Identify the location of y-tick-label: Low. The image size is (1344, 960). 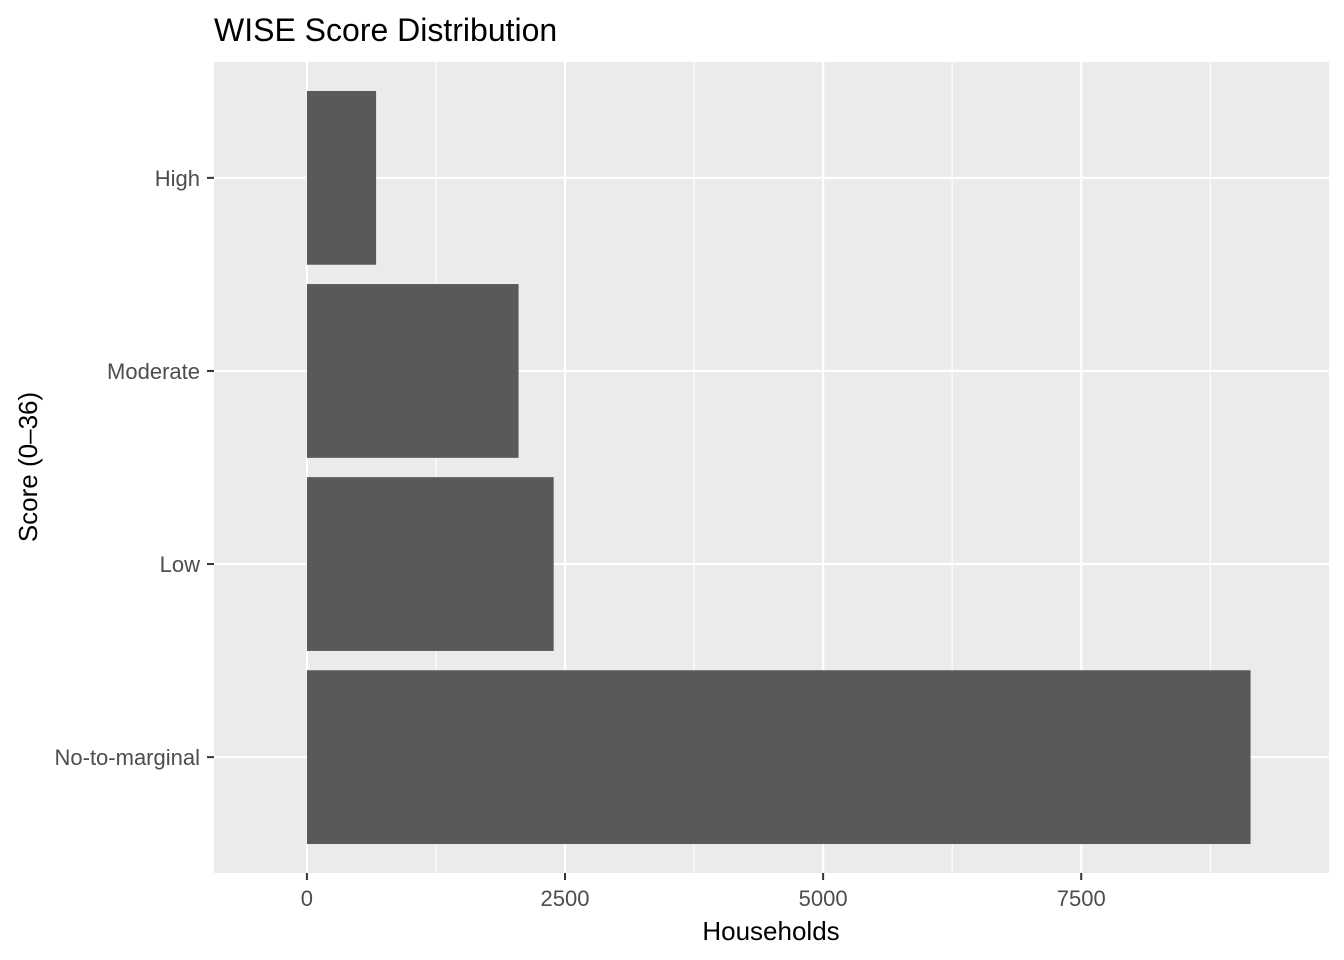
(180, 564).